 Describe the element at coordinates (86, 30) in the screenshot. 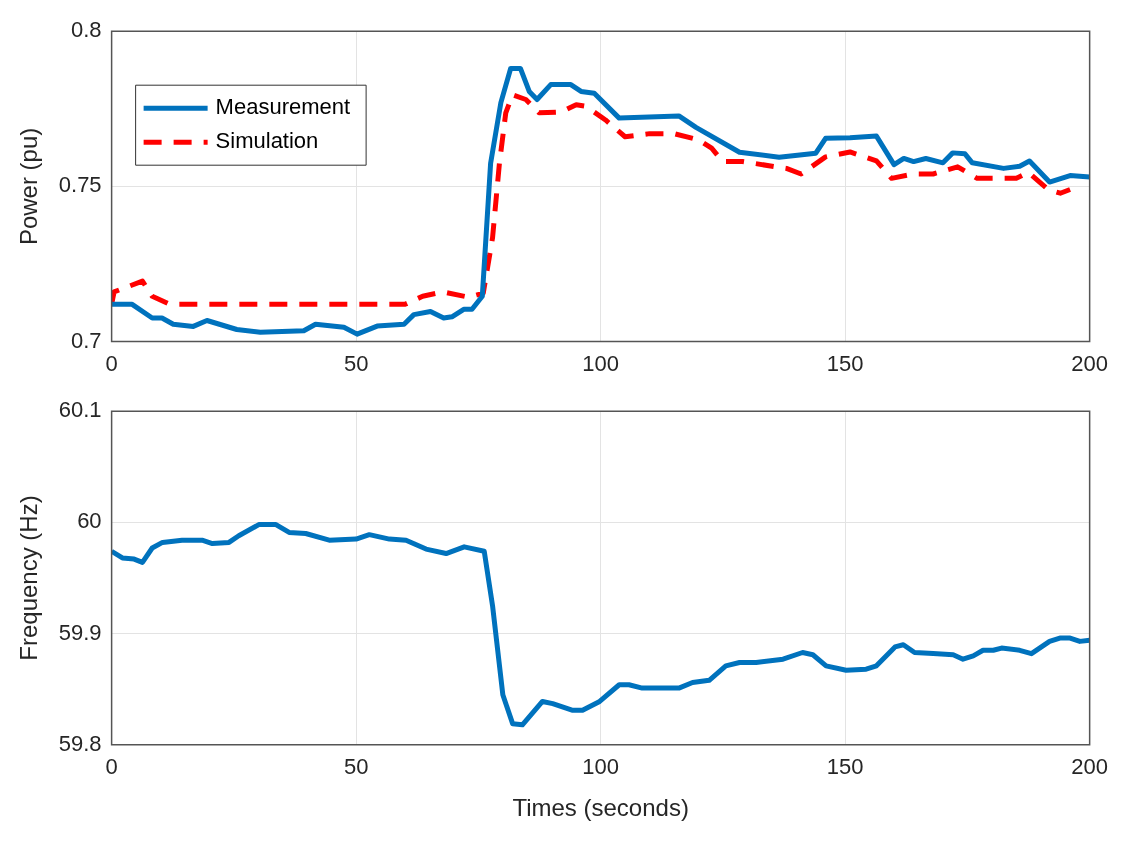

I see `y-tick-label: 0.8` at that location.